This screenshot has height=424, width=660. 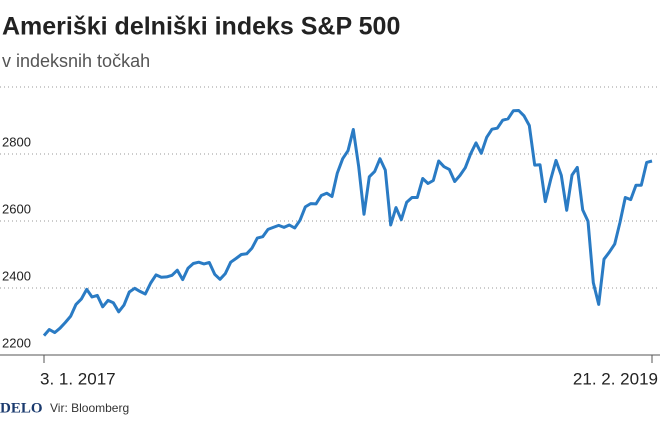 What do you see at coordinates (78, 378) in the screenshot?
I see `x-tick-label: 3. 1. 2017` at bounding box center [78, 378].